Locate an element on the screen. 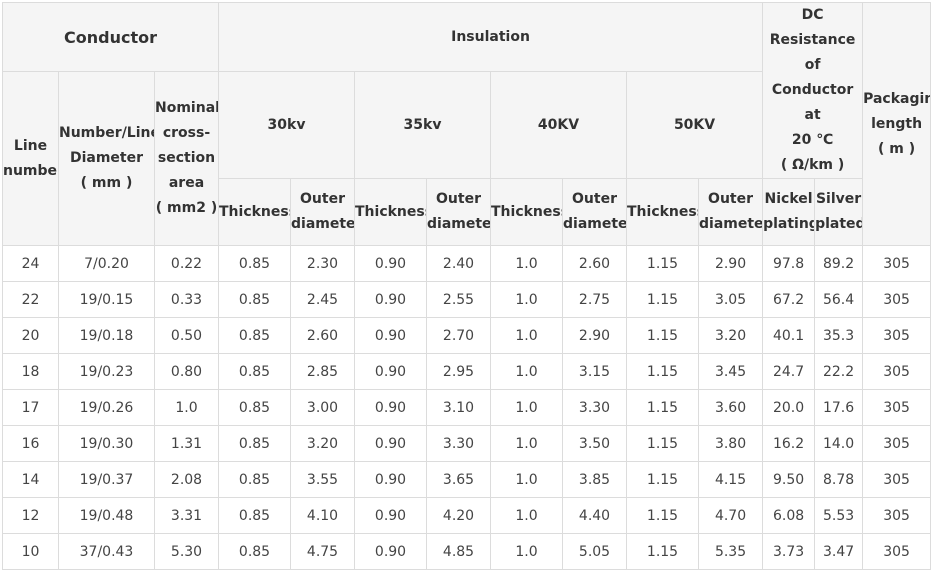 The width and height of the screenshot is (932, 570). packaging-length-line: Packaging is located at coordinates (896, 98).